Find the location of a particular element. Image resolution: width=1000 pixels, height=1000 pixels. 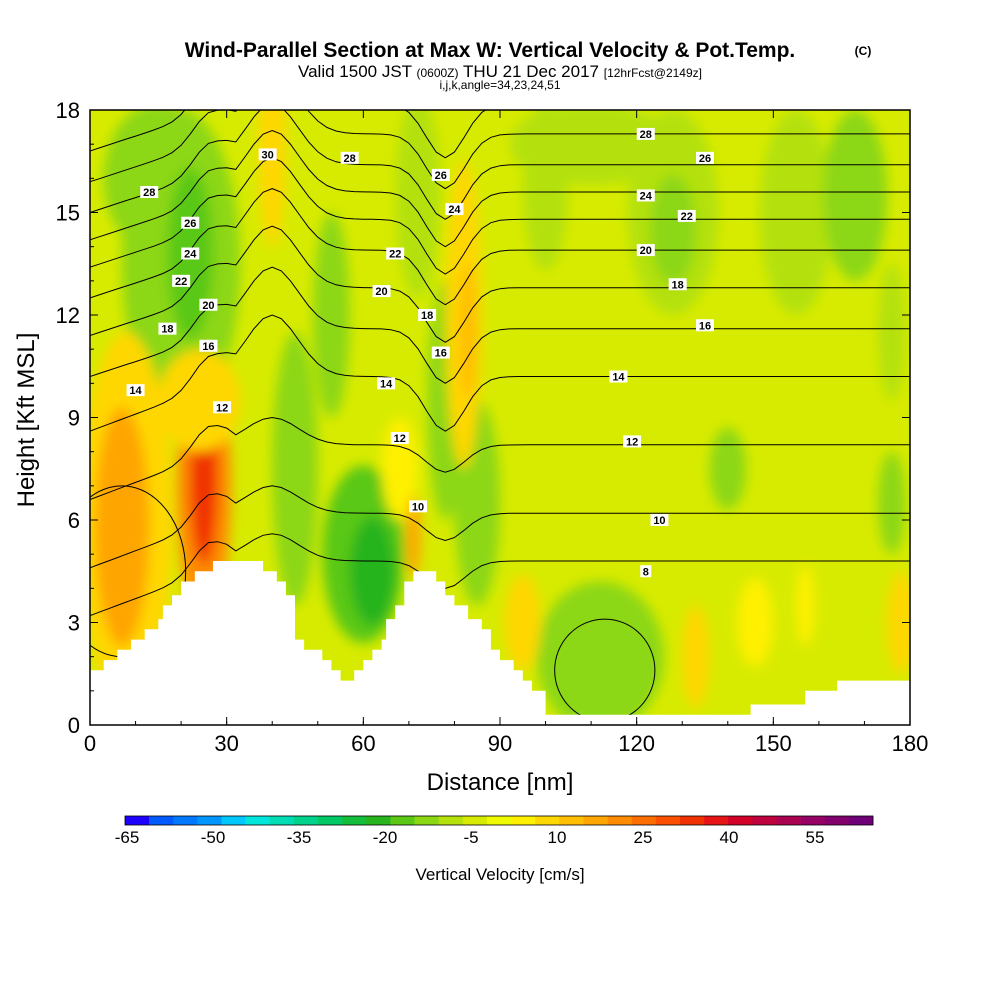

contour-label: 26 is located at coordinates (440, 175).